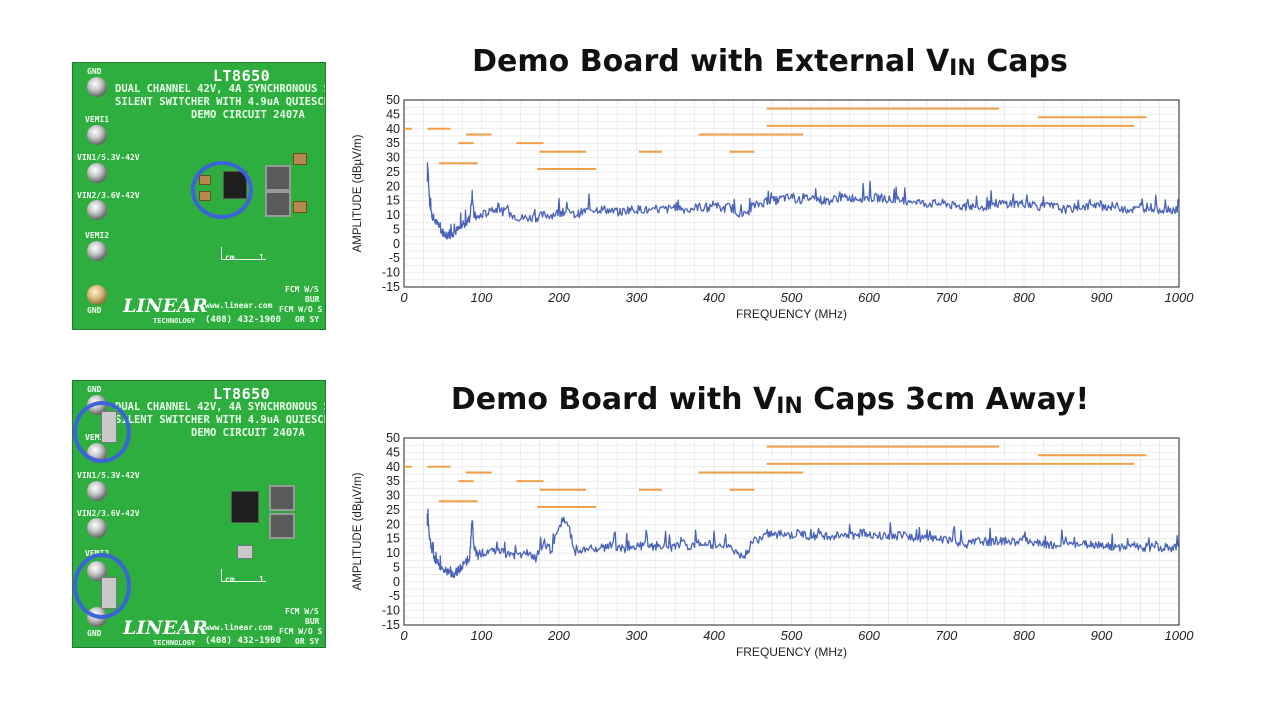 The width and height of the screenshot is (1280, 720). Describe the element at coordinates (222, 190) in the screenshot. I see `highlight-circle-input-caps` at that location.